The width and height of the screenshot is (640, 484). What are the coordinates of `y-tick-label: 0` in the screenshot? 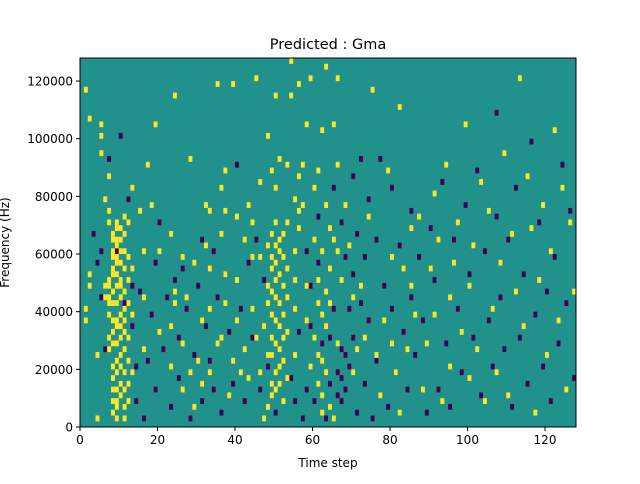 It's located at (69, 428).